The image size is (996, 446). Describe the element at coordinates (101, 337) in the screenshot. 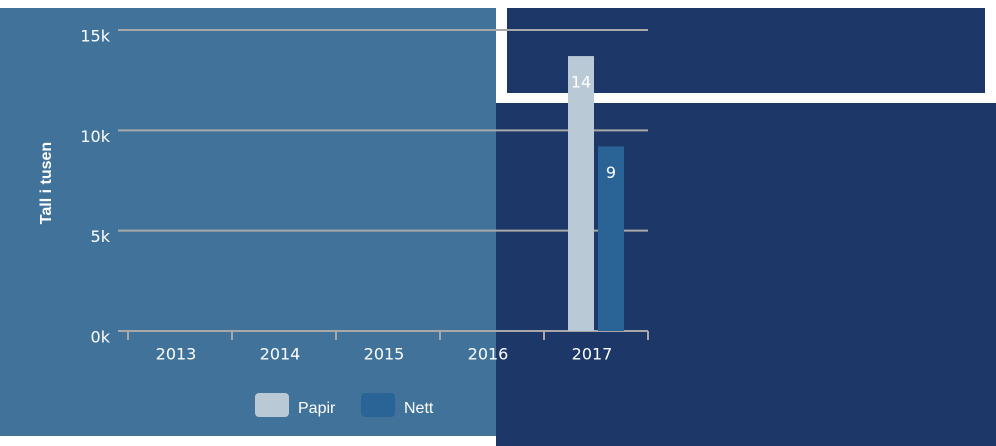

I see `y-tick-label: 0k` at that location.